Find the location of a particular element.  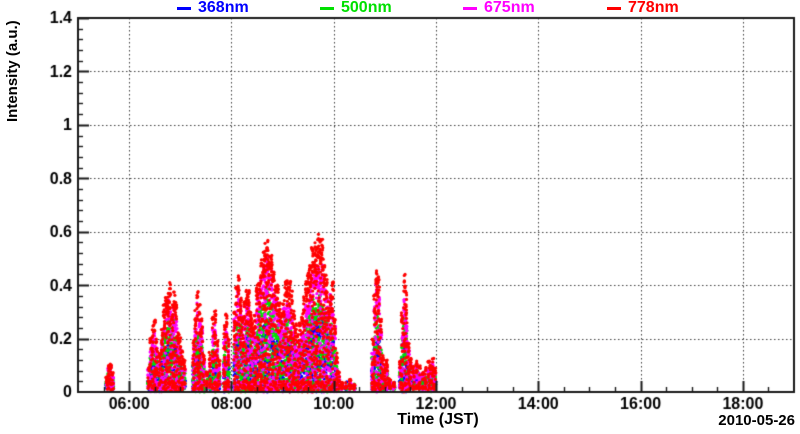

legend-label-500nm: 500nm is located at coordinates (366, 8).